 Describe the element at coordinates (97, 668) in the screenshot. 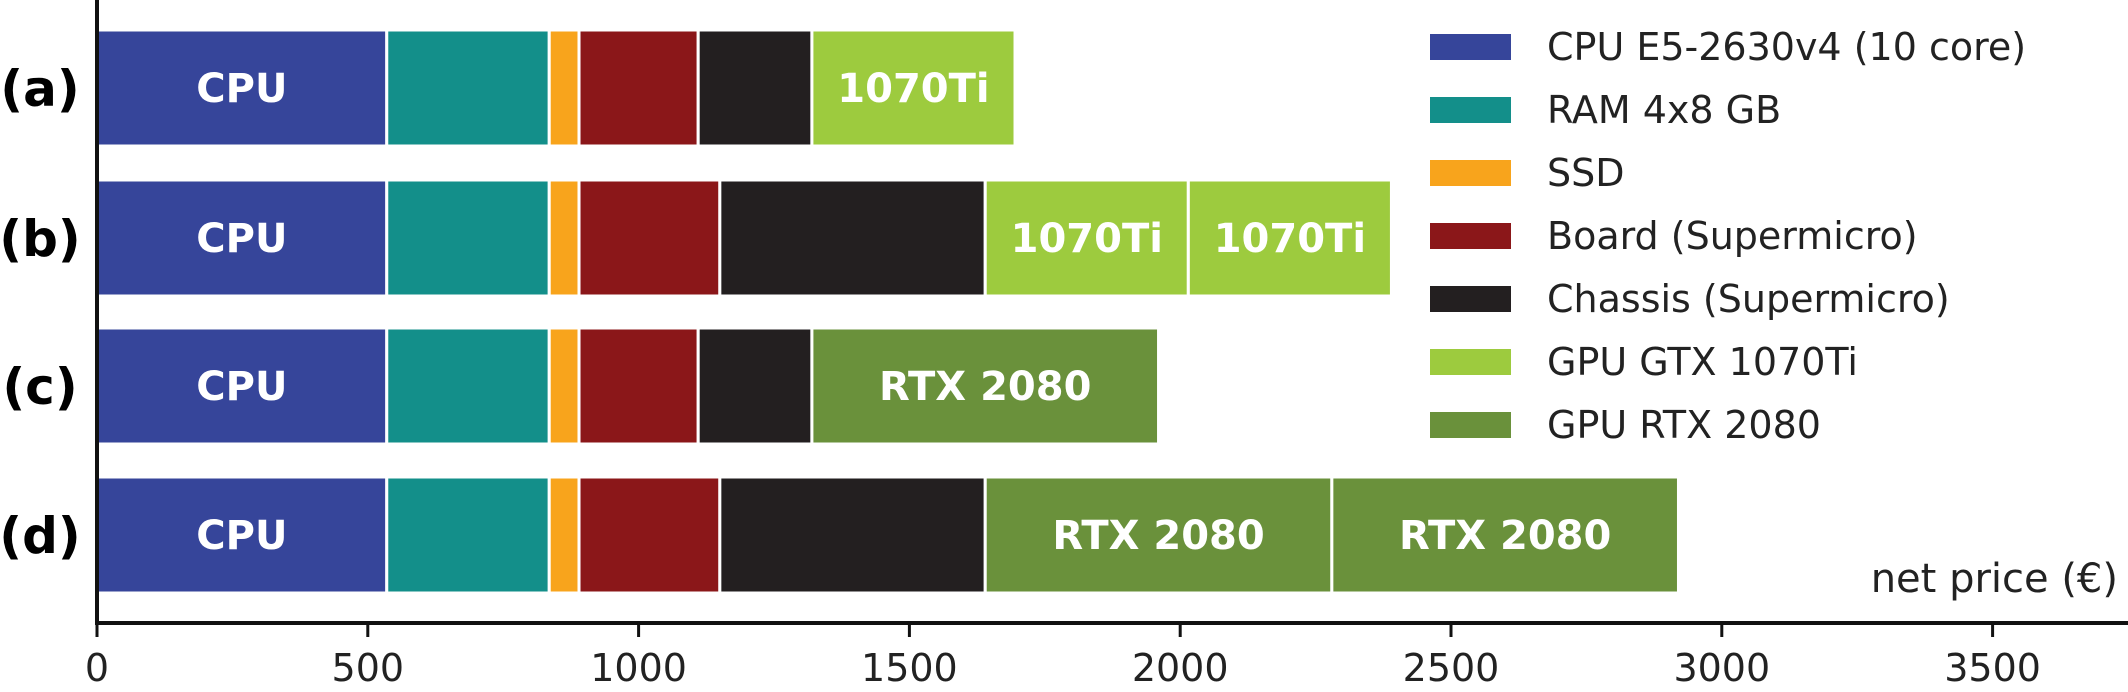

I see `x-tick-label: 0` at that location.